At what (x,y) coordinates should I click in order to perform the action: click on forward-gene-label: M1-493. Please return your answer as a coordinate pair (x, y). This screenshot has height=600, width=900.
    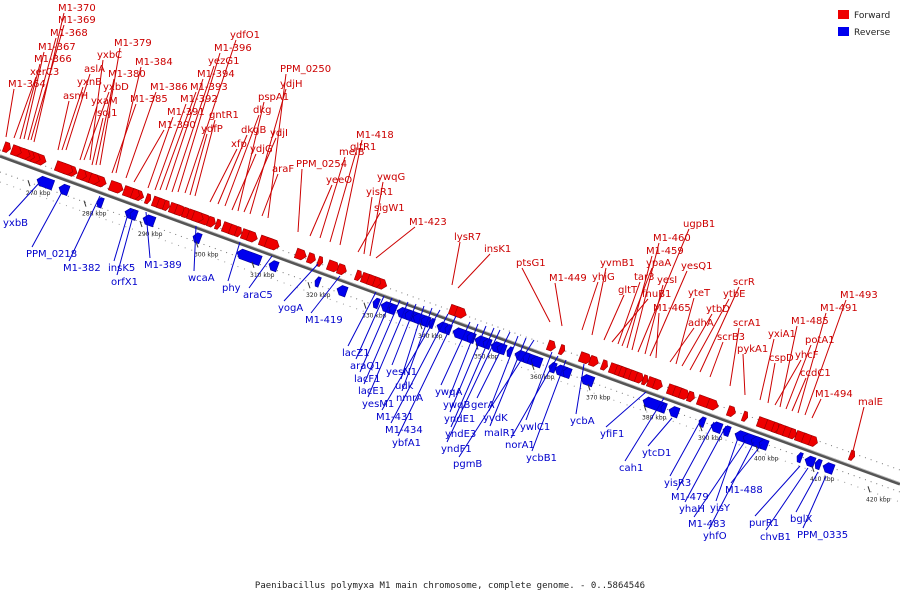
    Looking at the image, I should click on (859, 295).